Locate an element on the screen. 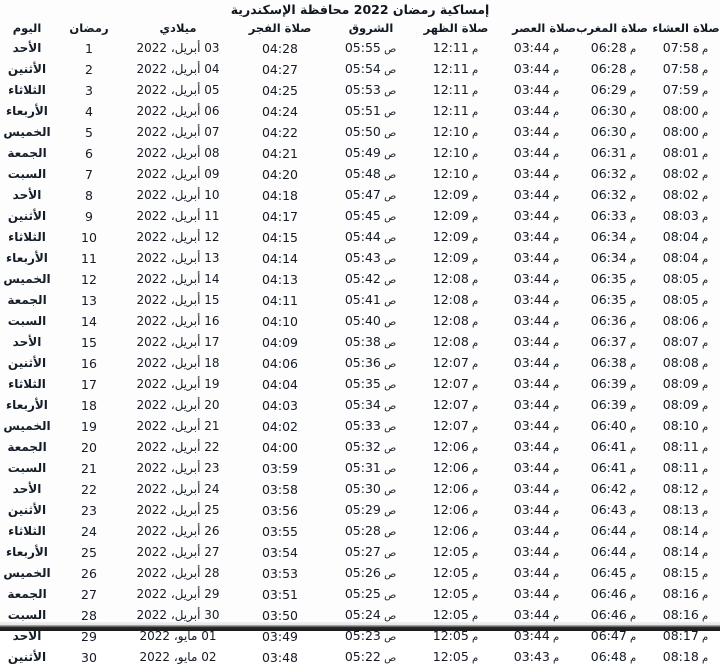  cell-maghrib: 06:38 م is located at coordinates (614, 363).